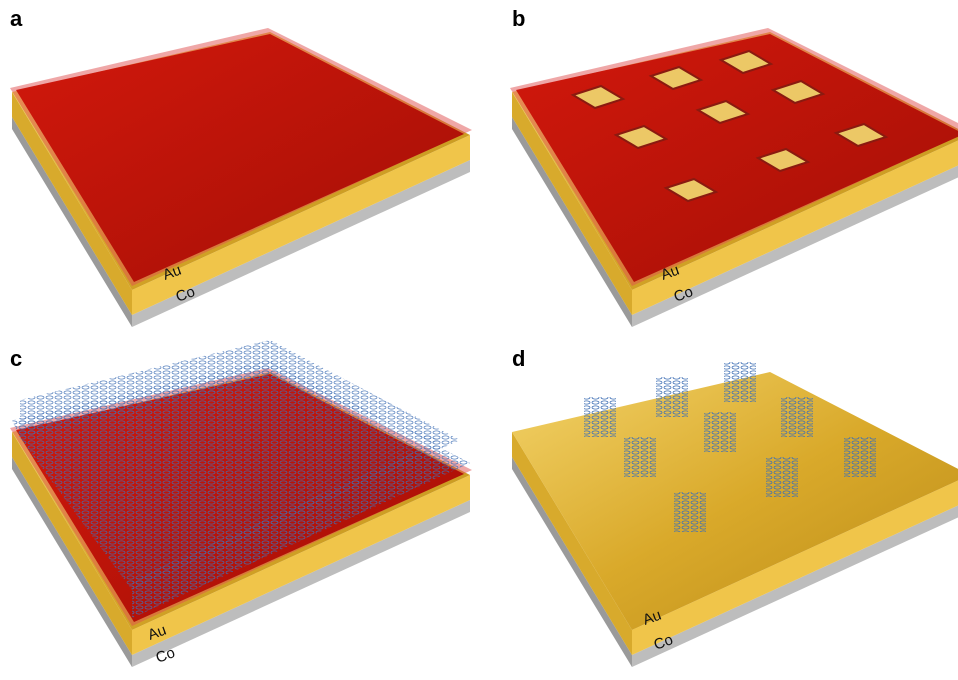 This screenshot has height=680, width=958. What do you see at coordinates (518, 18) in the screenshot?
I see `panel-label: b` at bounding box center [518, 18].